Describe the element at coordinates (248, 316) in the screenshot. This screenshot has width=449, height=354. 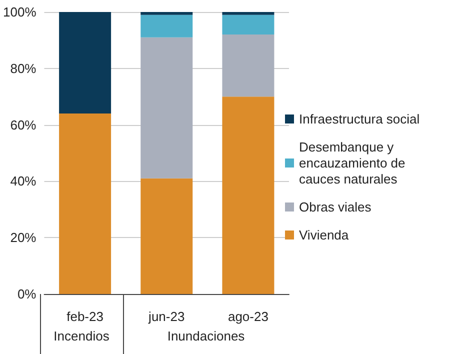
I see `x-tick-label: ago-23` at that location.